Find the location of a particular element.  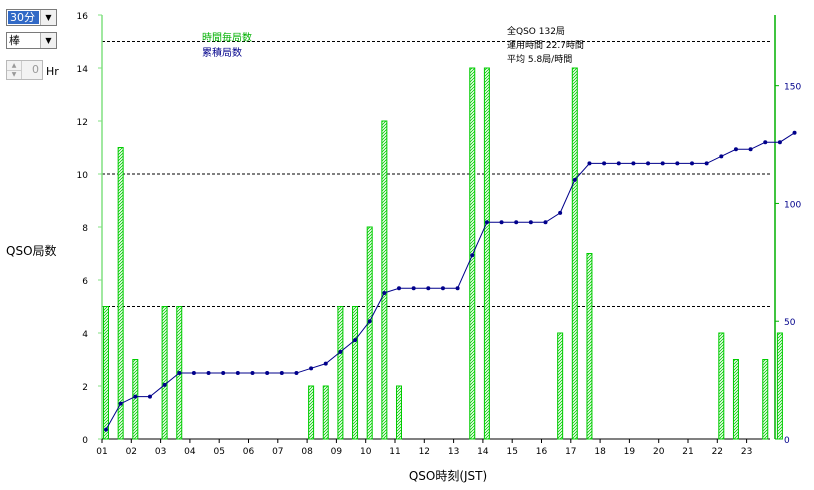

left-axis-tick-label: 8 is located at coordinates (85, 229).